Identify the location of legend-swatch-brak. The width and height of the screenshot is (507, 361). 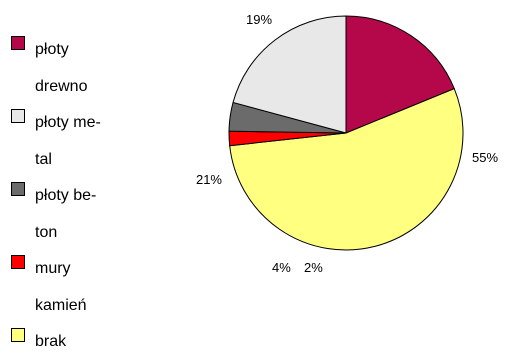
(18, 335).